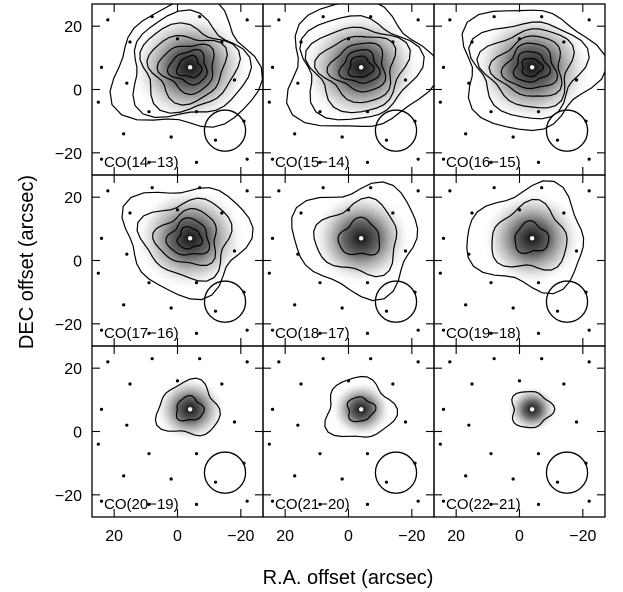  What do you see at coordinates (312, 162) in the screenshot?
I see `panel-label: CO(15−14)` at bounding box center [312, 162].